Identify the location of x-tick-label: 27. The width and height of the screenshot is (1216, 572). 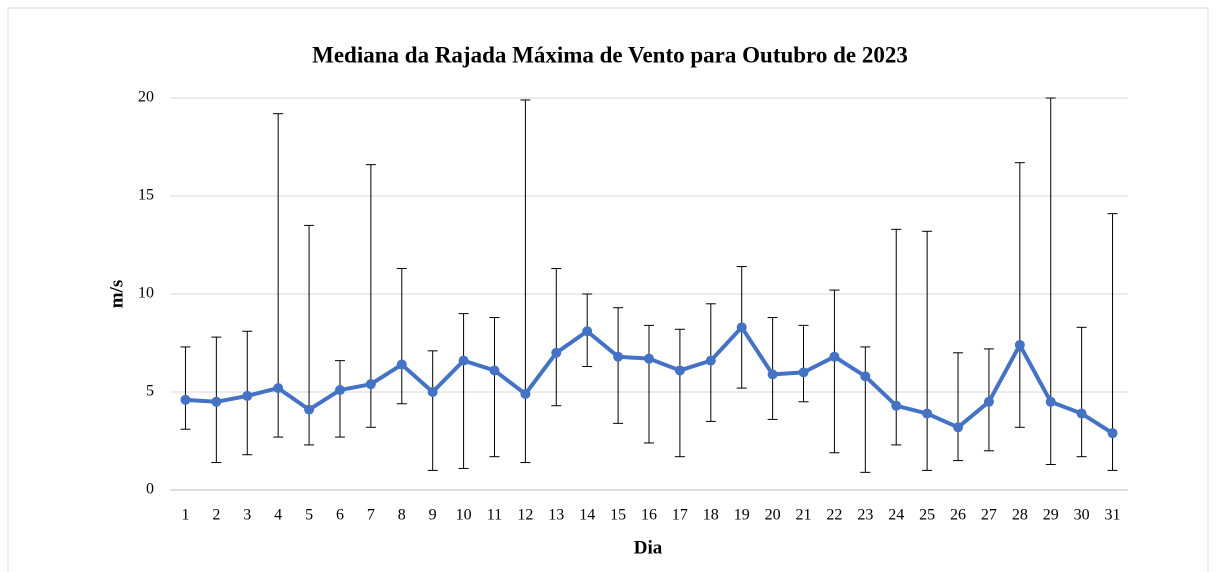
(989, 515).